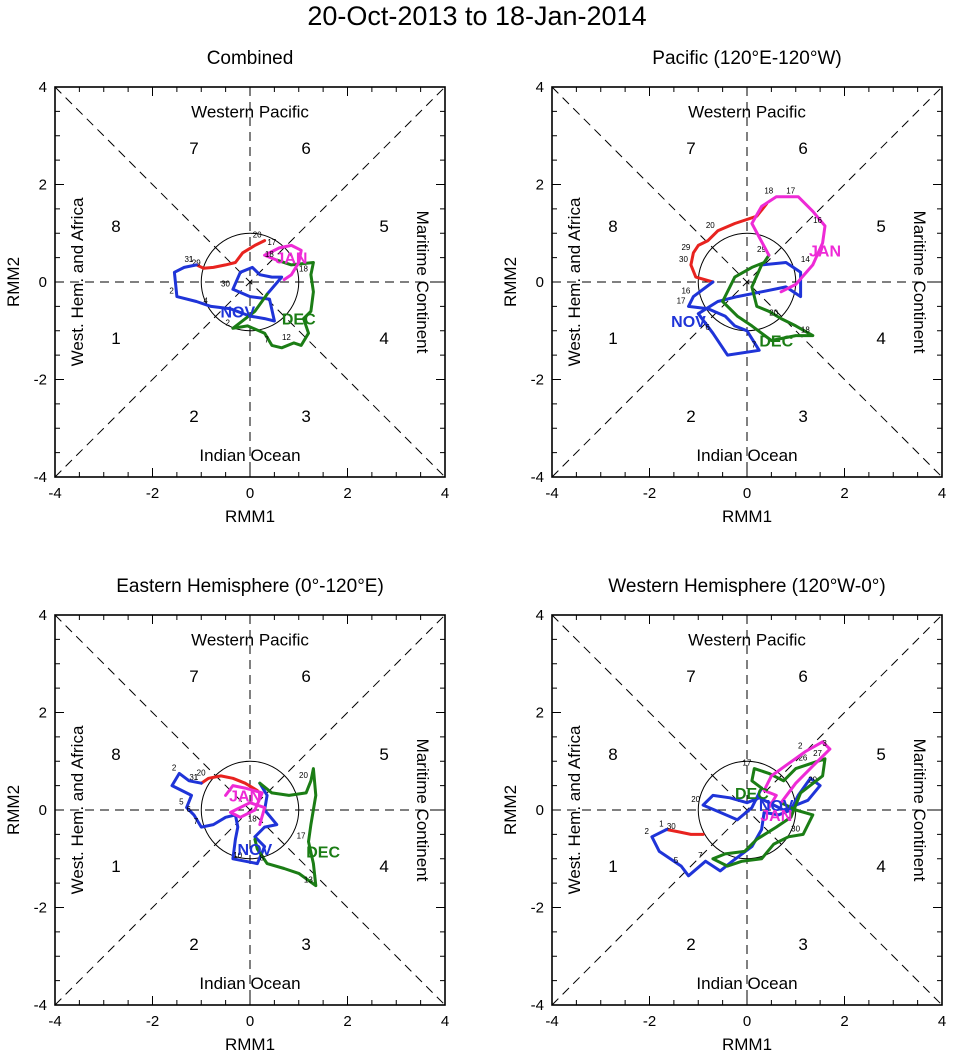 This screenshot has height=1058, width=954. Describe the element at coordinates (193, 777) in the screenshot. I see `day-label: 31` at that location.